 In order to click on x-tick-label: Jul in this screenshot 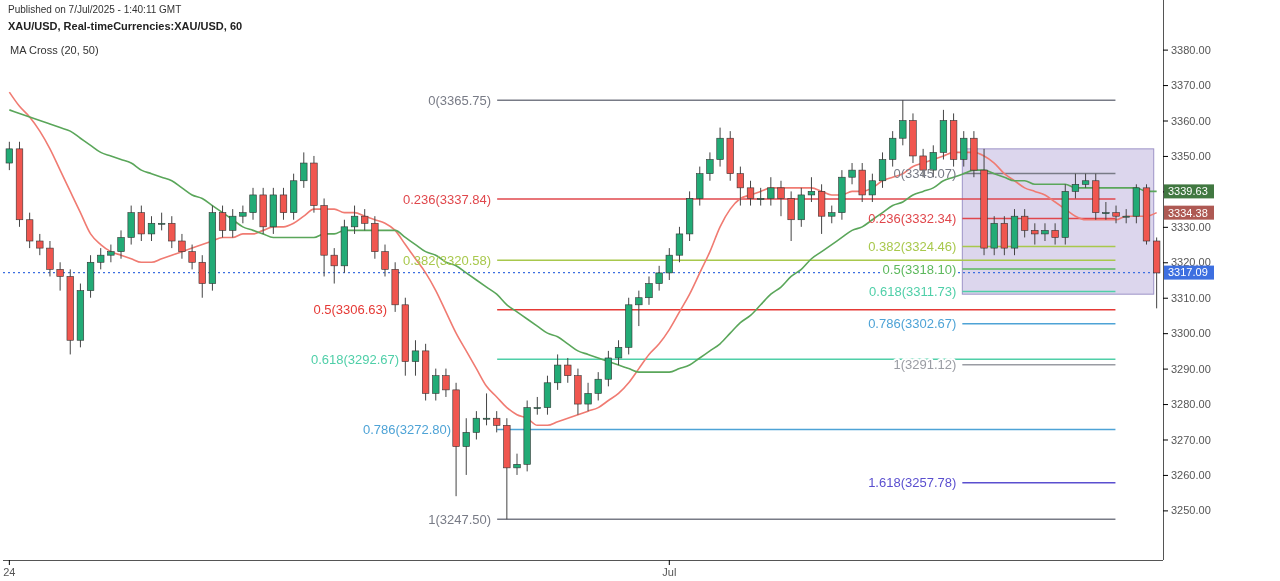, I will do `click(669, 571)`.